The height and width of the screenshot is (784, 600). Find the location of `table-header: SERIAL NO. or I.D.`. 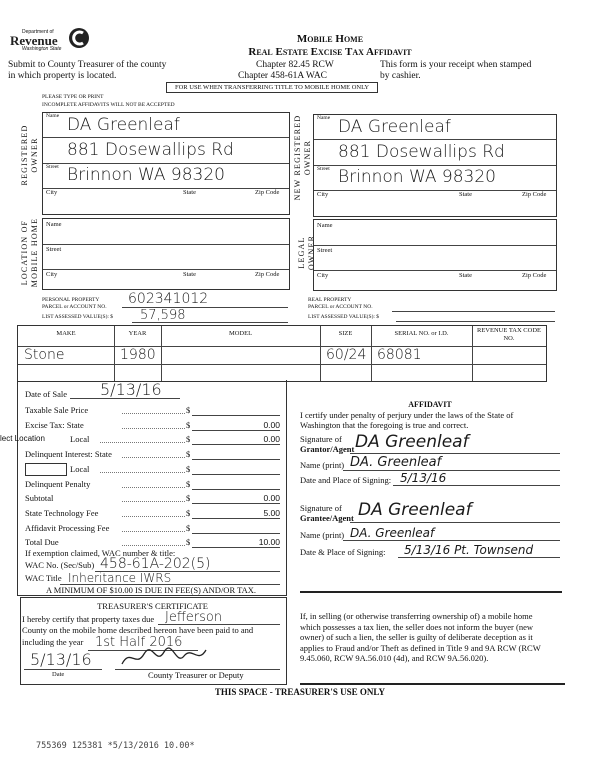

table-header: SERIAL NO. or I.D. is located at coordinates (421, 333).